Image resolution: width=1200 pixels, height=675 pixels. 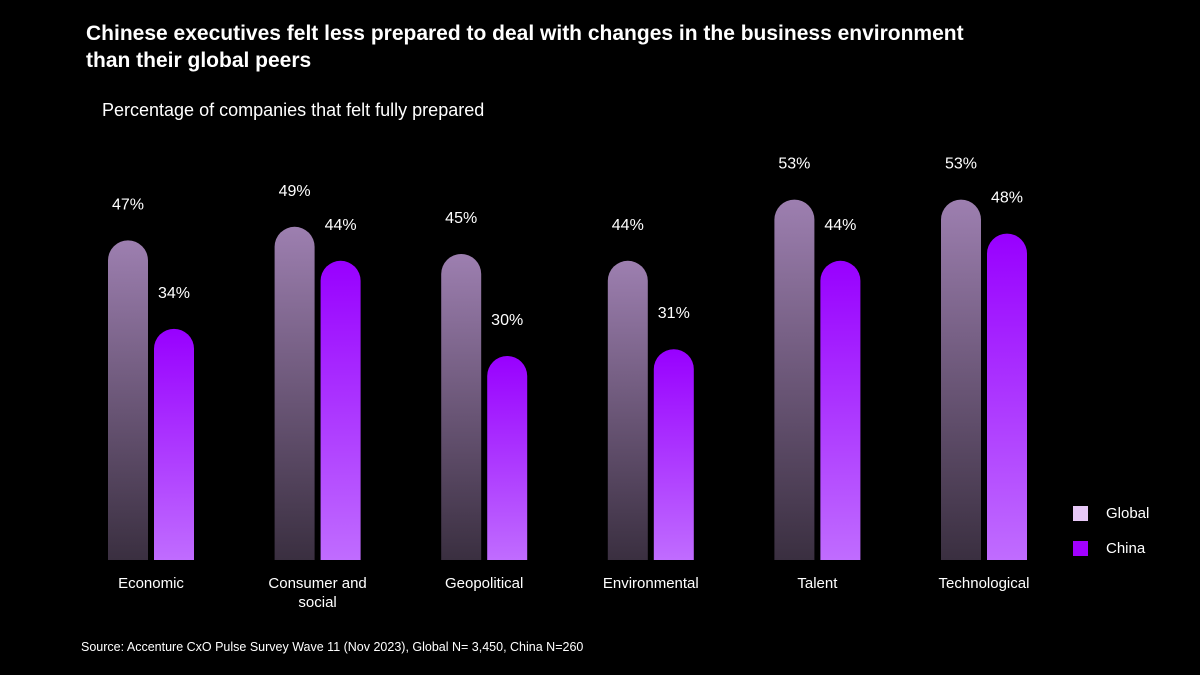 I want to click on legend-swatch-china, so click(x=1080, y=548).